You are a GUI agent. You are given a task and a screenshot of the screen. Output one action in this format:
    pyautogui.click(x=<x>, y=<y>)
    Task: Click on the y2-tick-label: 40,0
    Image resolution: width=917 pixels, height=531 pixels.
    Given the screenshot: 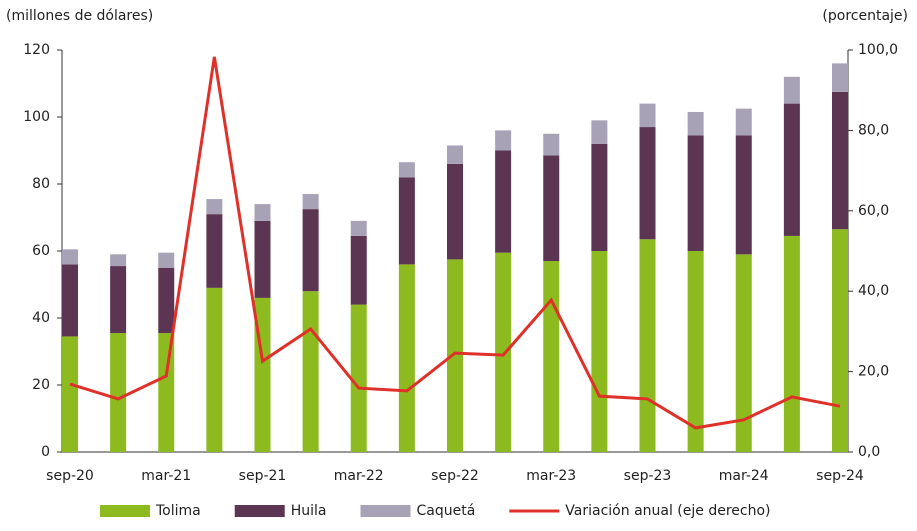 What is the action you would take?
    pyautogui.click(x=873, y=291)
    